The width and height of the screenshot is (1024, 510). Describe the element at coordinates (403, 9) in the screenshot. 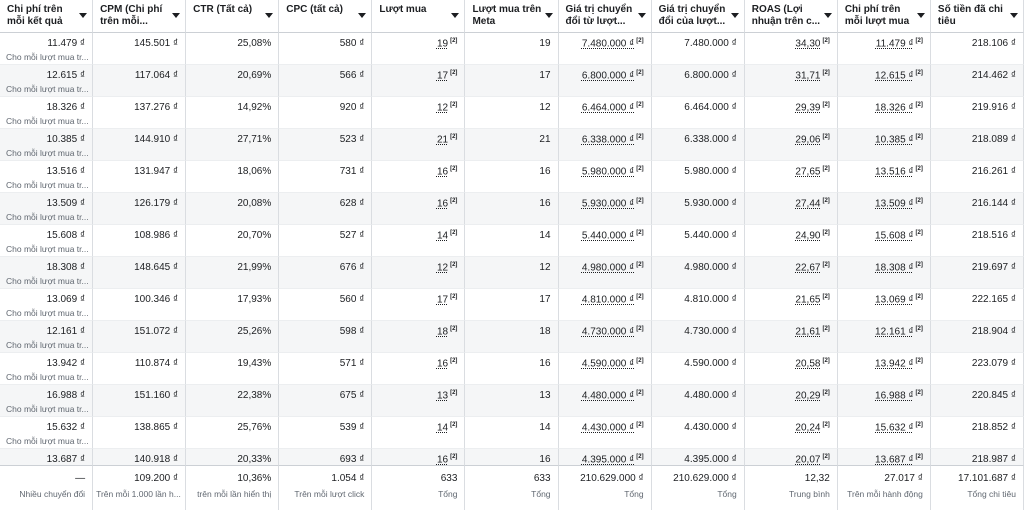

I see `column-title: Lượt mua` at that location.